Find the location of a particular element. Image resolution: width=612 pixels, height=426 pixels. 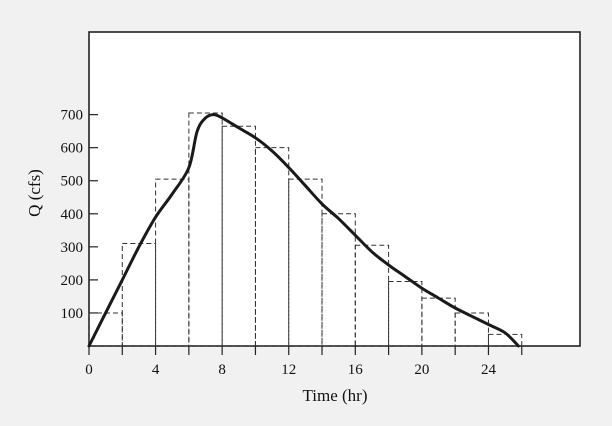

y-tick-label: 700 is located at coordinates (72, 116).